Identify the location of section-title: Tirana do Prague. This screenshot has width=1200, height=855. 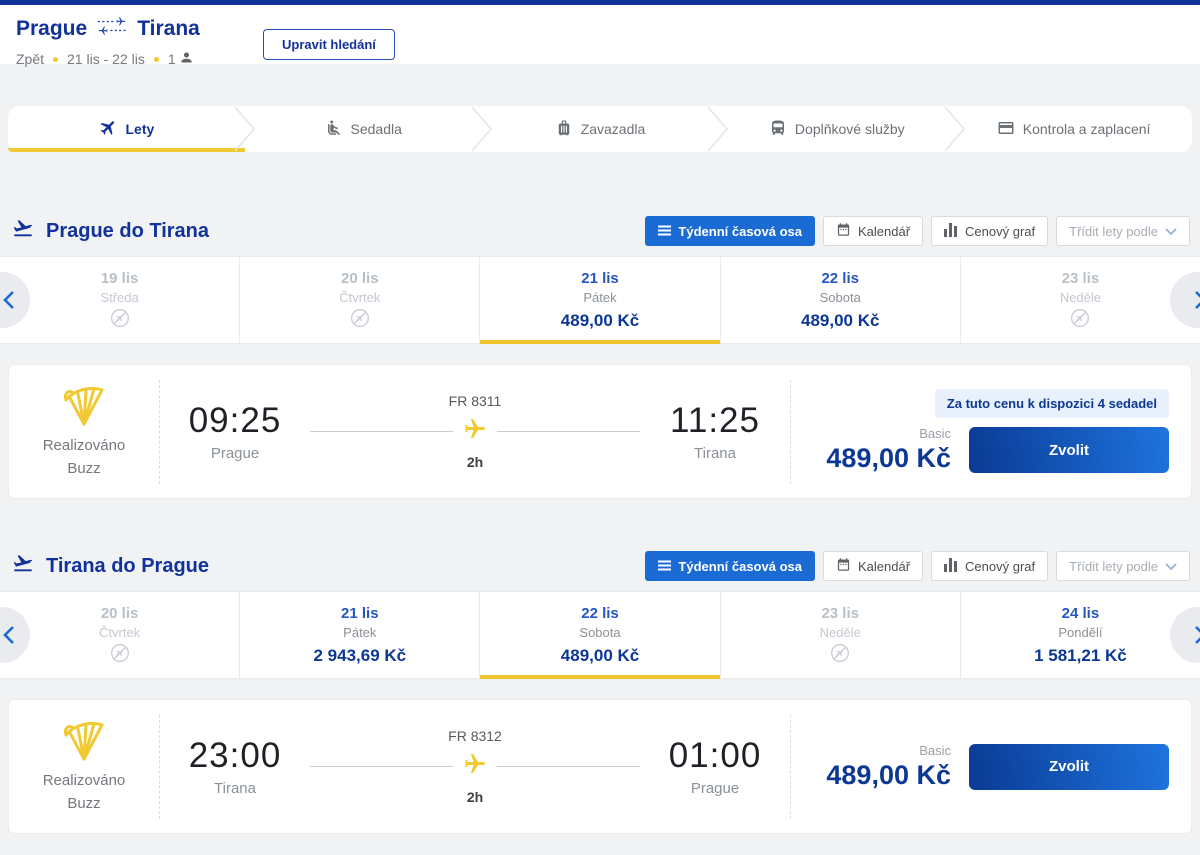
(128, 565).